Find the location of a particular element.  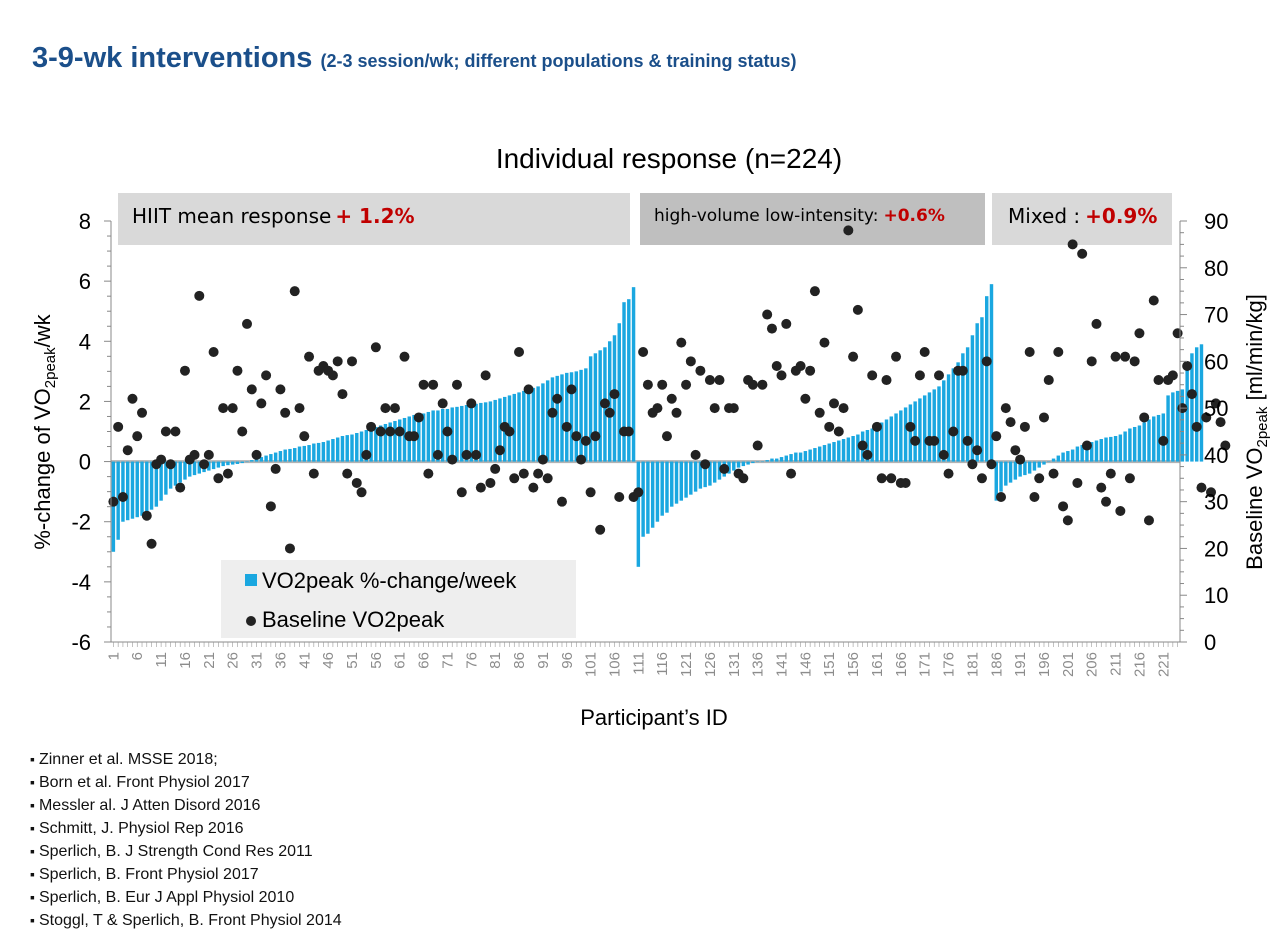

x-tick-label: 216 is located at coordinates (1139, 664).